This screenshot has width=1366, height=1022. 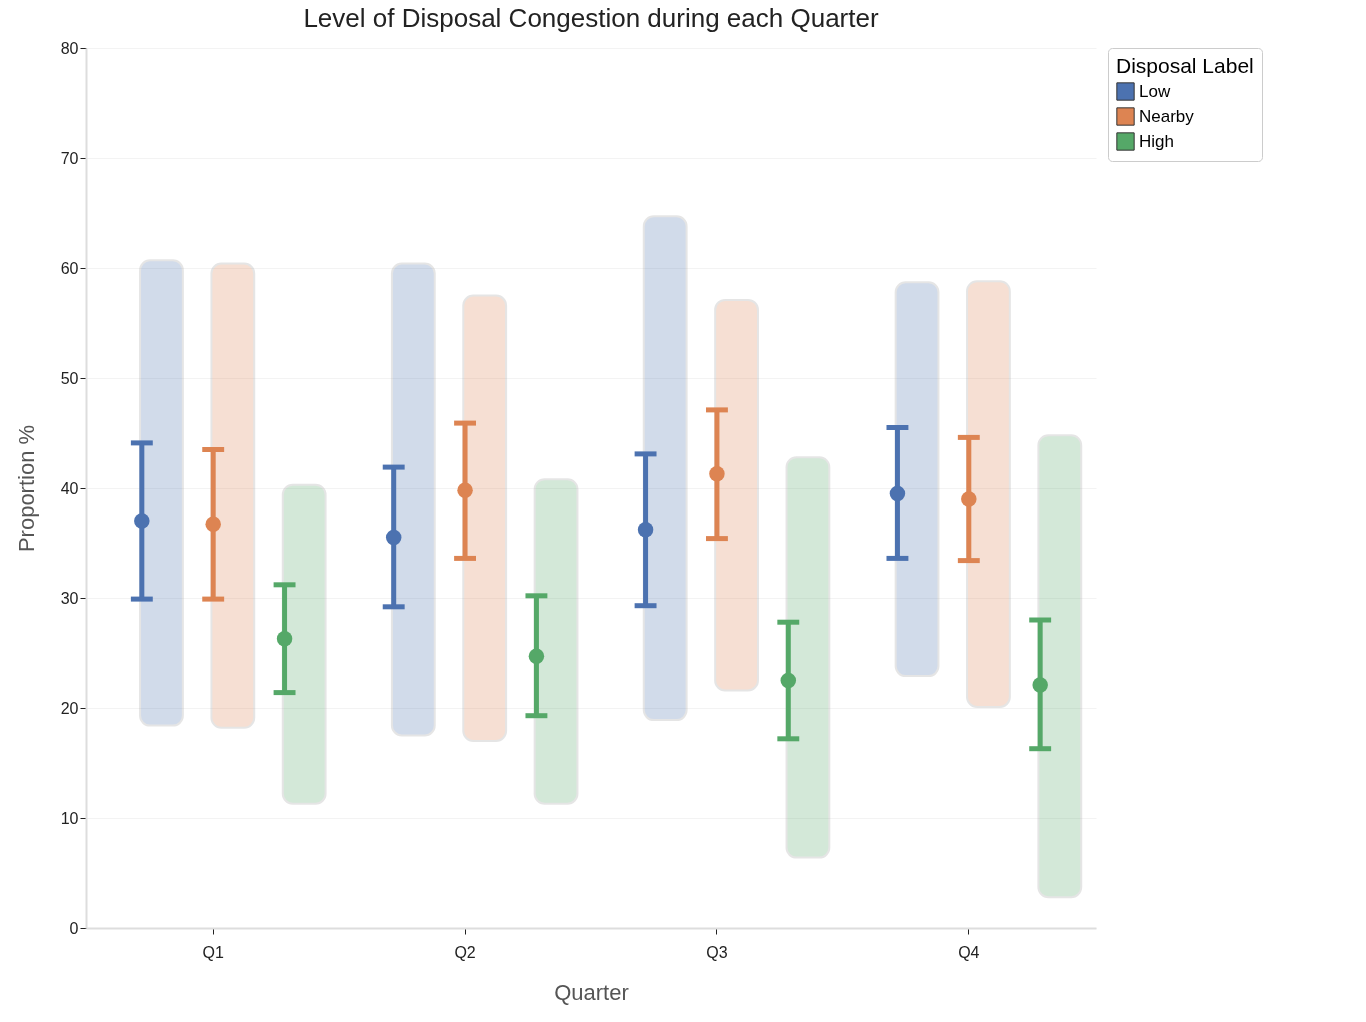 What do you see at coordinates (69, 158) in the screenshot?
I see `y-tick-label: 70` at bounding box center [69, 158].